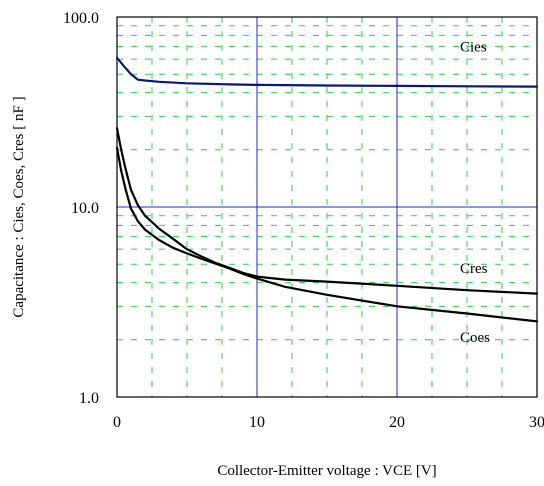  I want to click on x-axis-title: Collector-Emitter voltage : VCE [V], so click(326, 471).